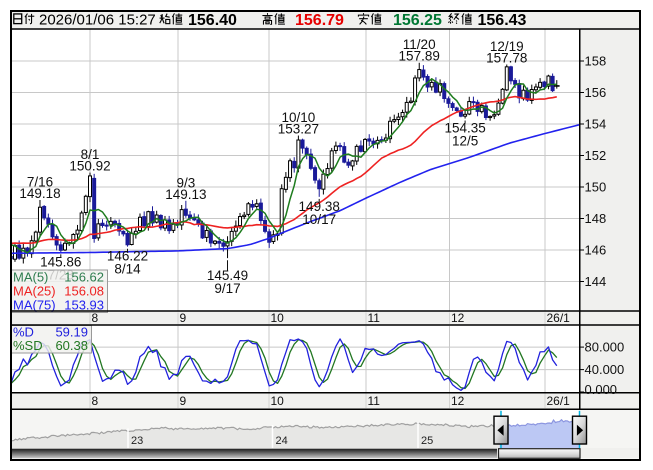 Image resolution: width=653 pixels, height=470 pixels. Describe the element at coordinates (34, 291) in the screenshot. I see `svg-text: MA(25)` at that location.